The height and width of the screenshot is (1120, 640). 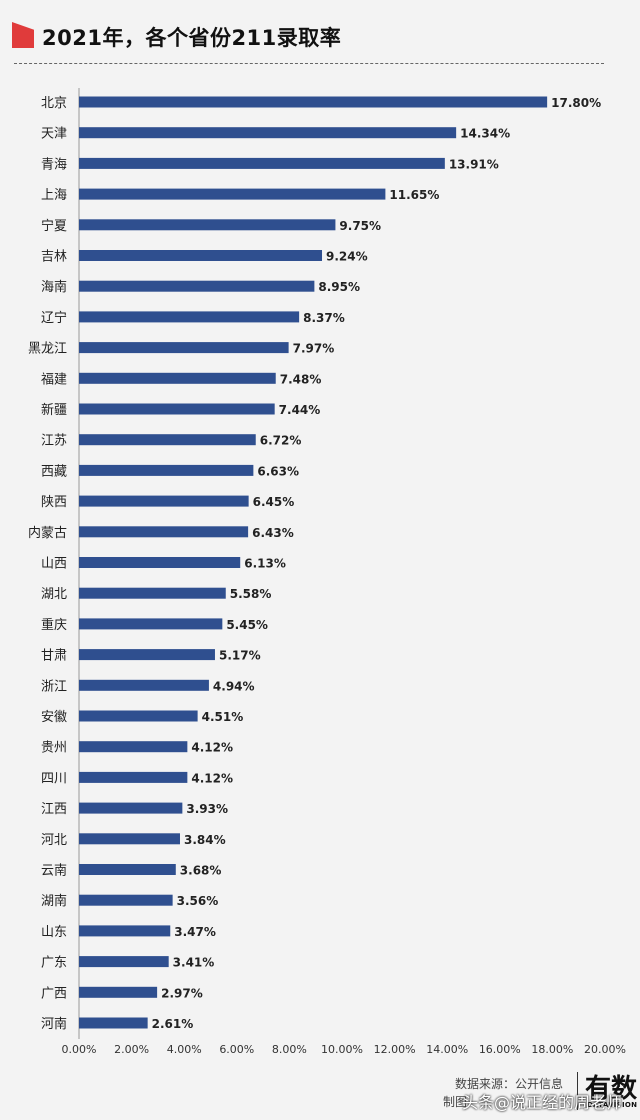 What do you see at coordinates (194, 963) in the screenshot?
I see `data-label: 3.41%` at bounding box center [194, 963].